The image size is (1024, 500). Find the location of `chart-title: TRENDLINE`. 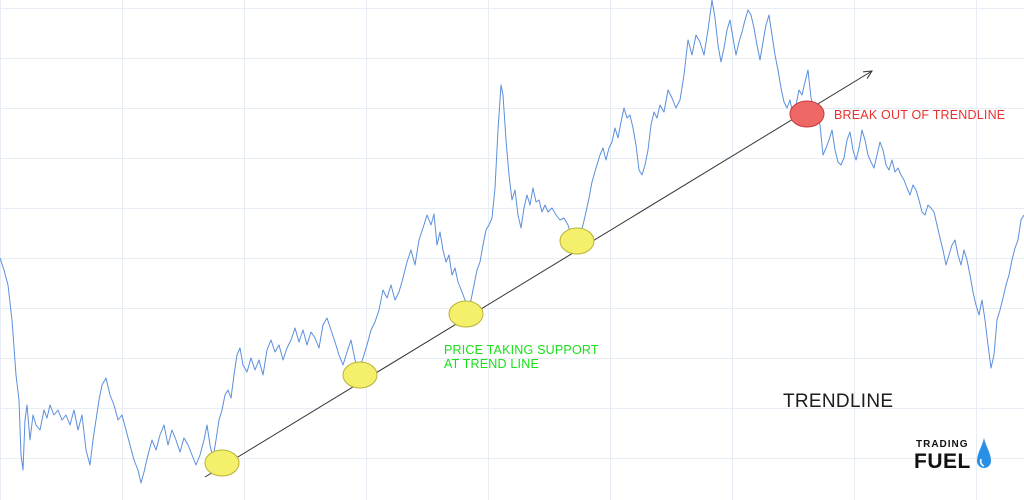

chart-title: TRENDLINE is located at coordinates (838, 401).